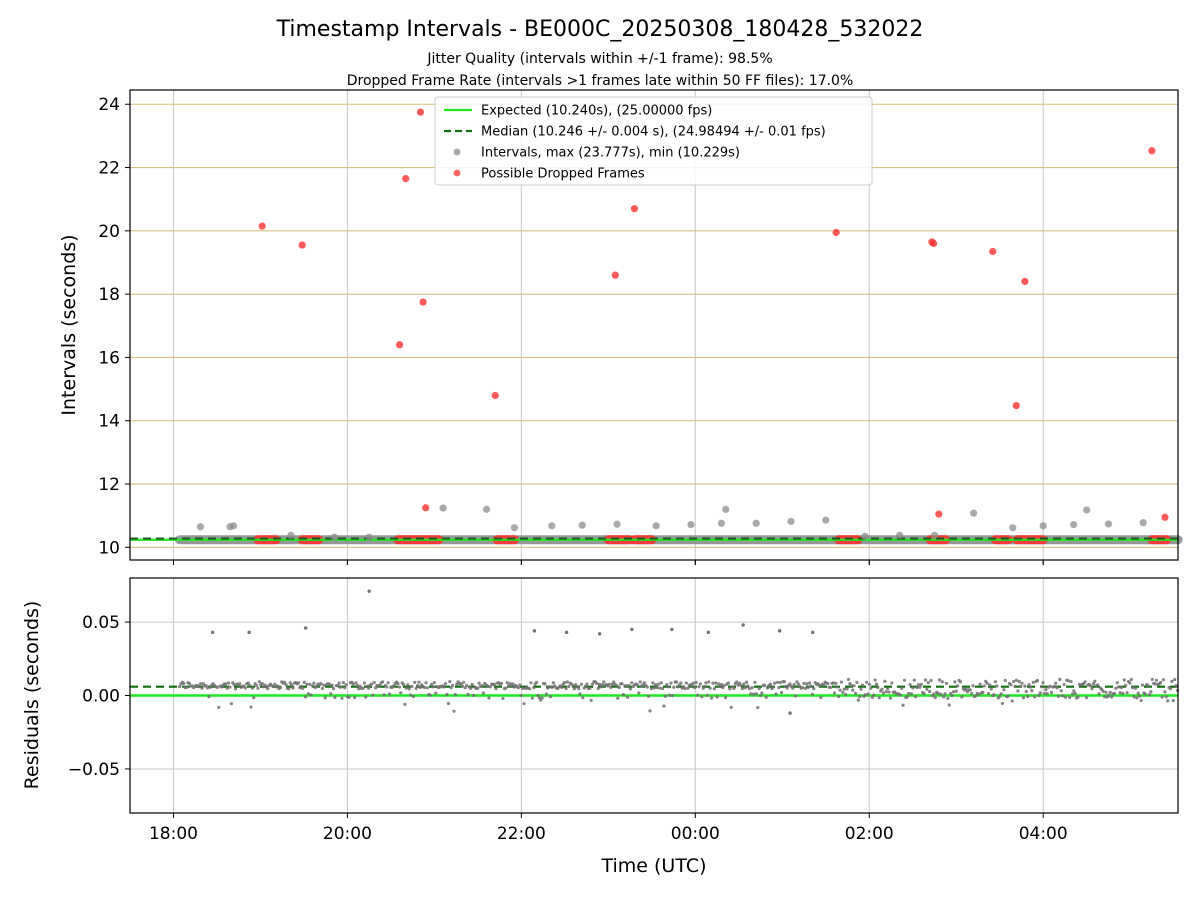  Describe the element at coordinates (347, 834) in the screenshot. I see `residuals-x-tick-label: 20:00` at that location.